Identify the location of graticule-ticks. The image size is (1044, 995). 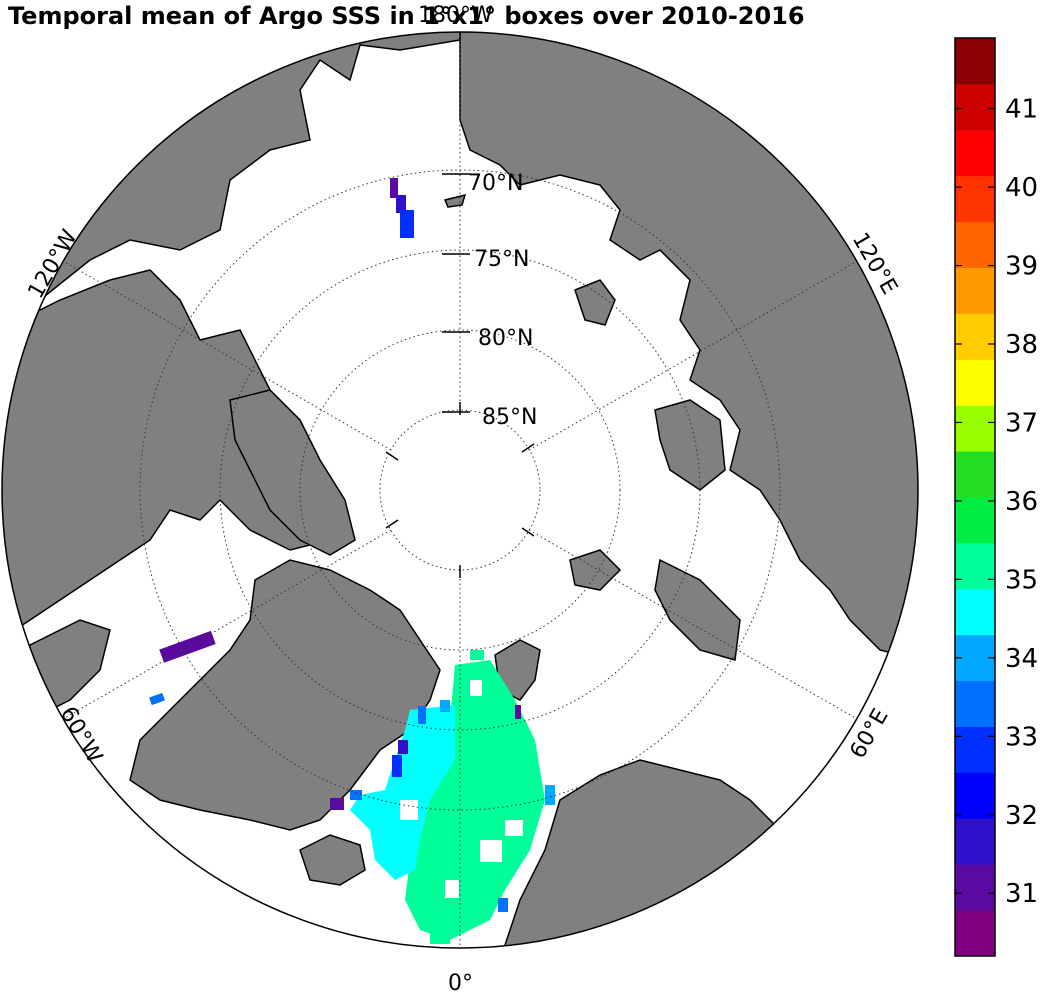
(460, 375).